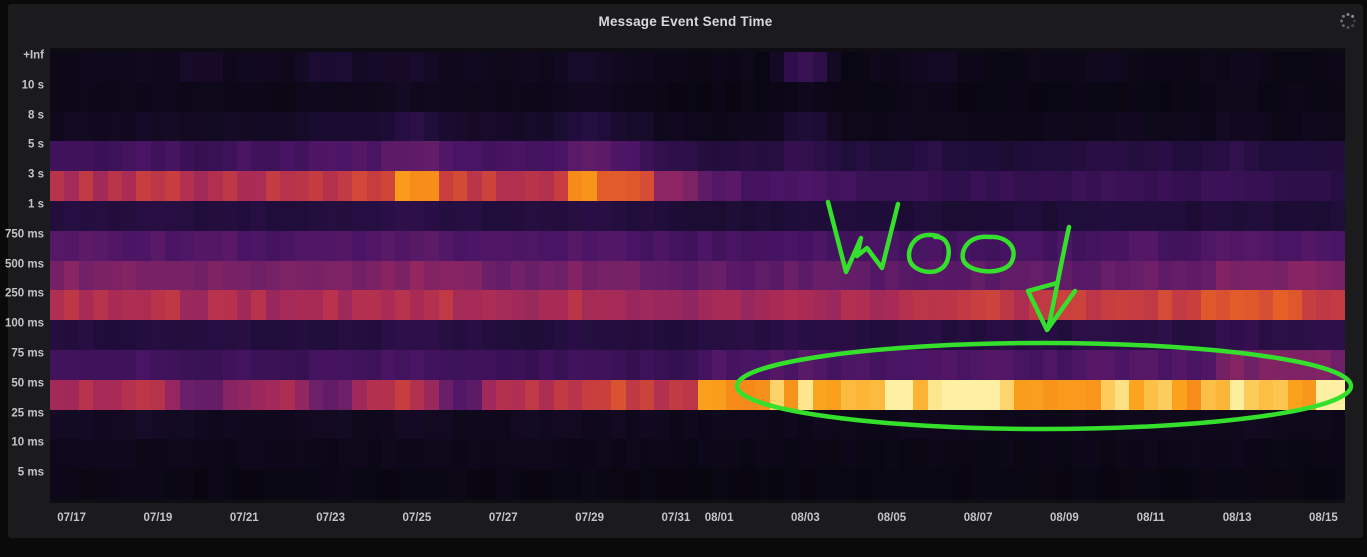 The height and width of the screenshot is (557, 1367). Describe the element at coordinates (685, 21) in the screenshot. I see `panel-header: Message Event Send Time` at that location.